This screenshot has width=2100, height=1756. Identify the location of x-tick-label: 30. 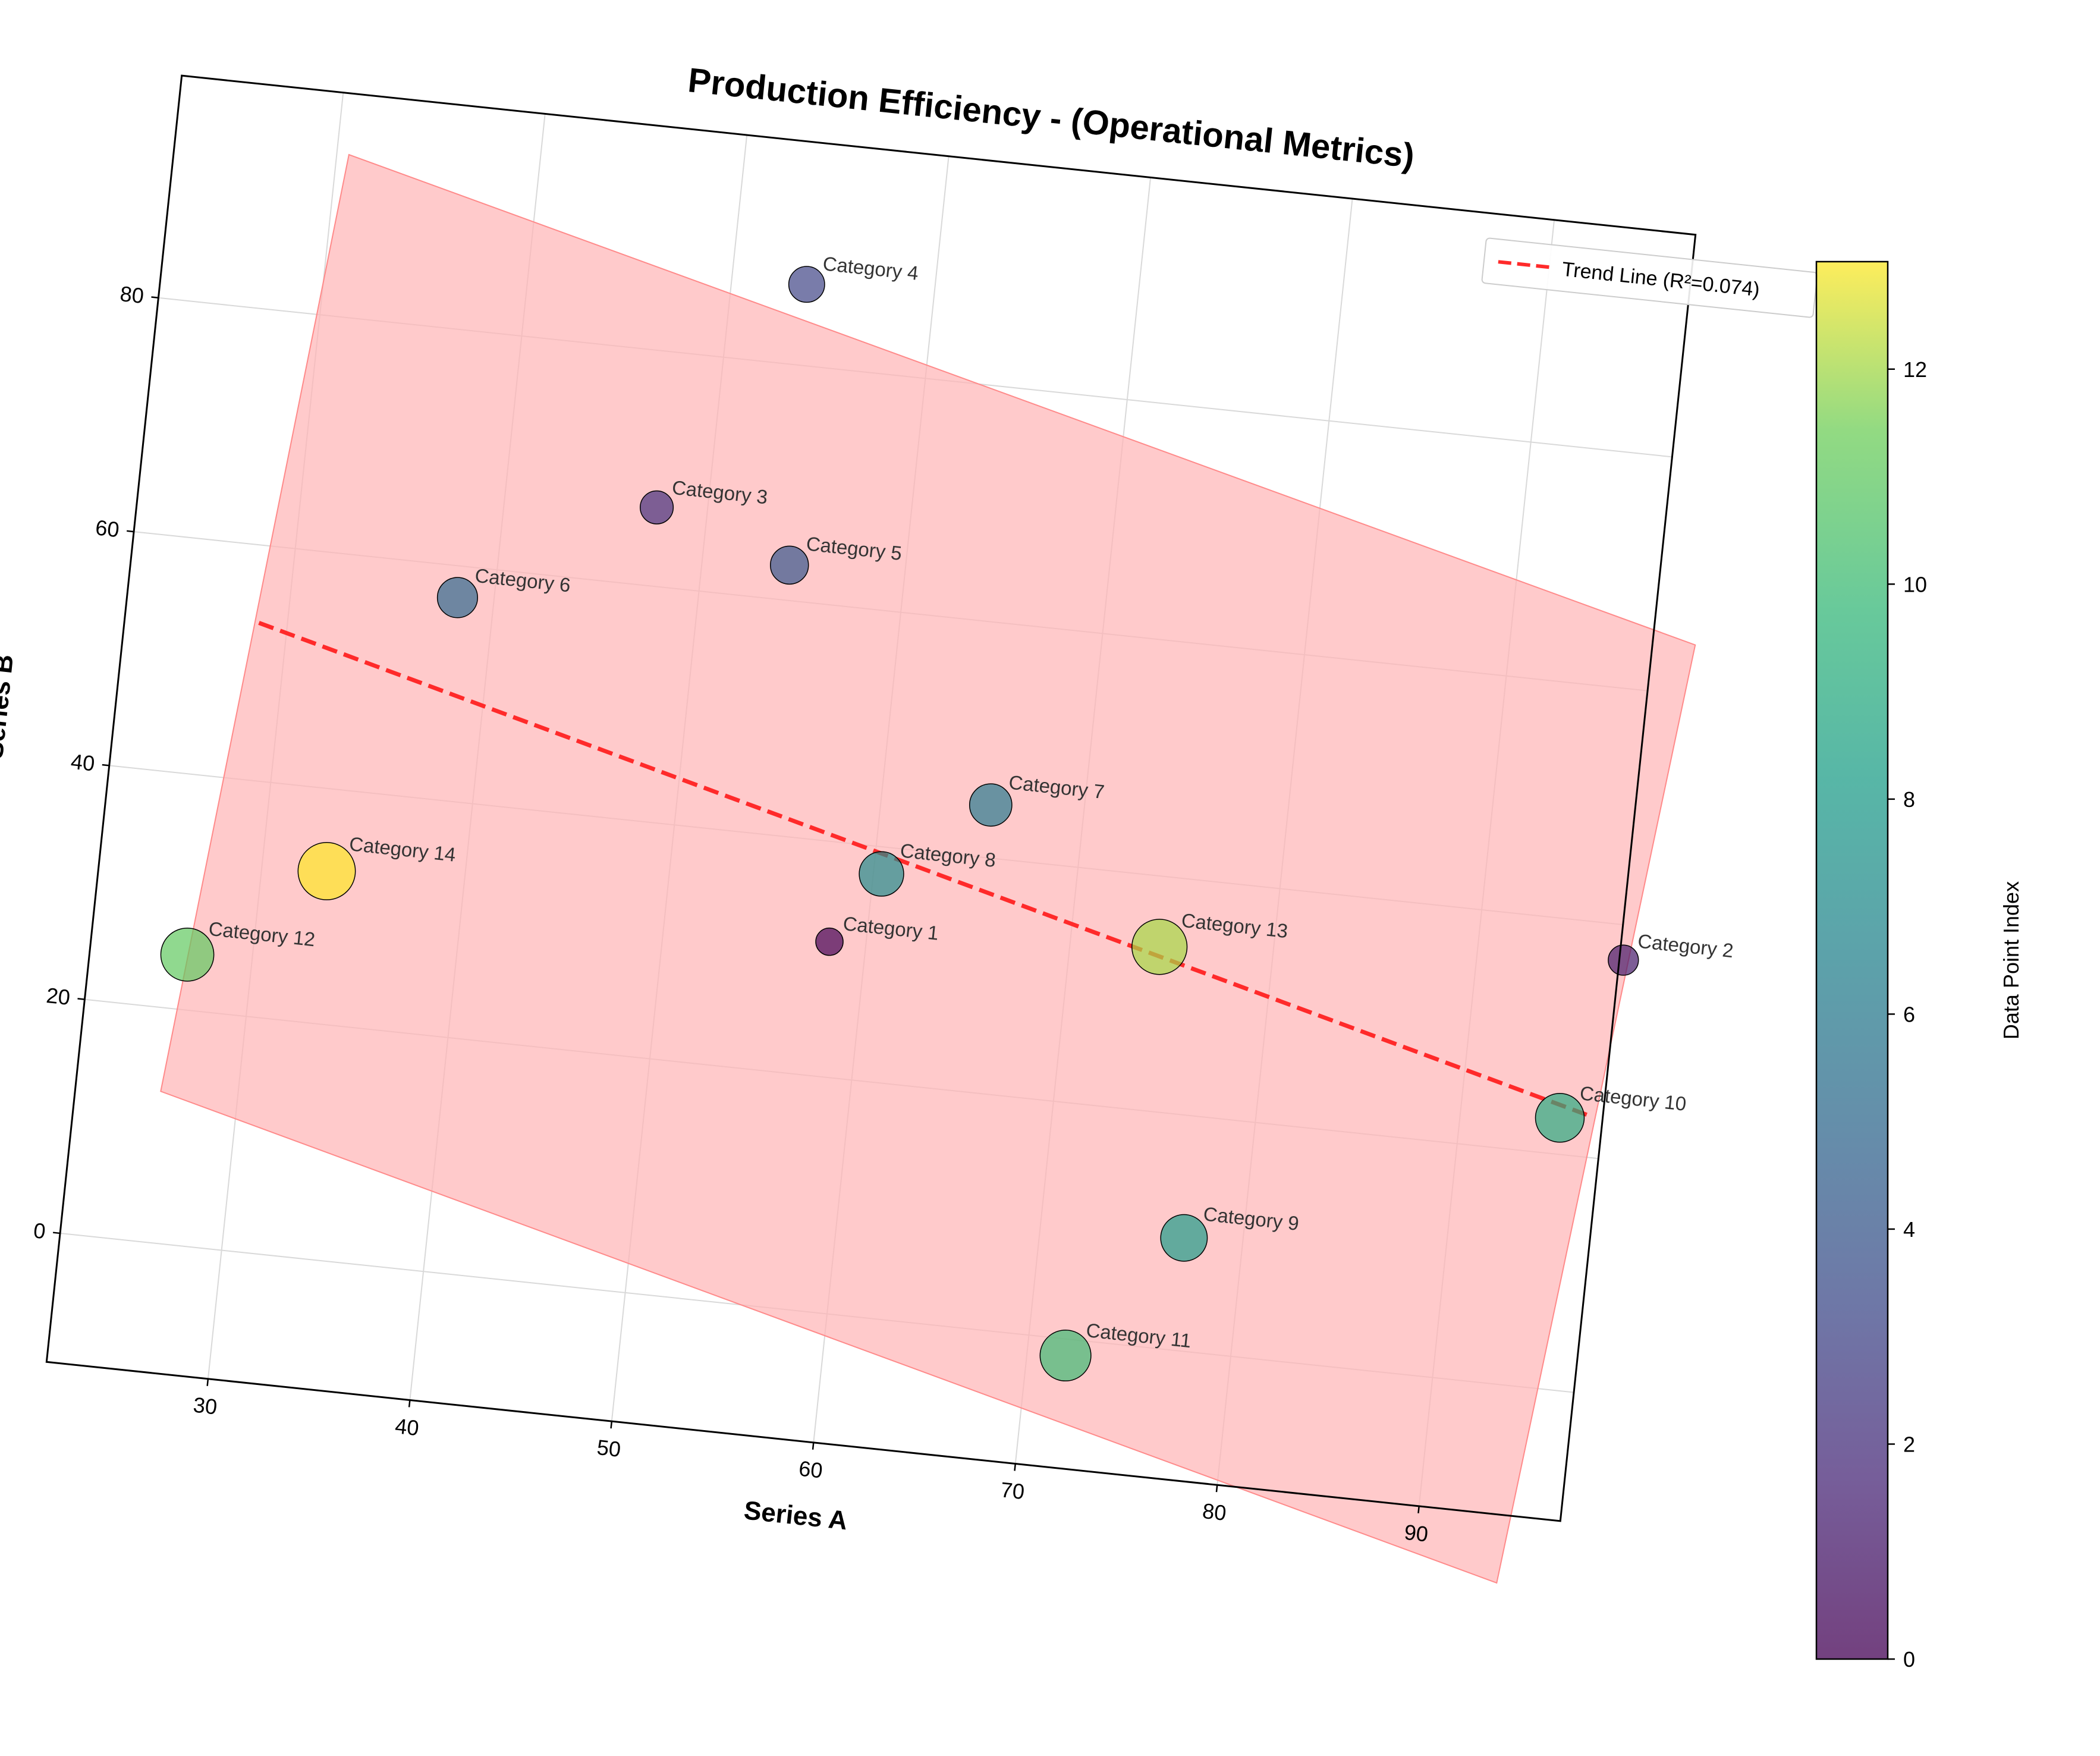
(205, 1406).